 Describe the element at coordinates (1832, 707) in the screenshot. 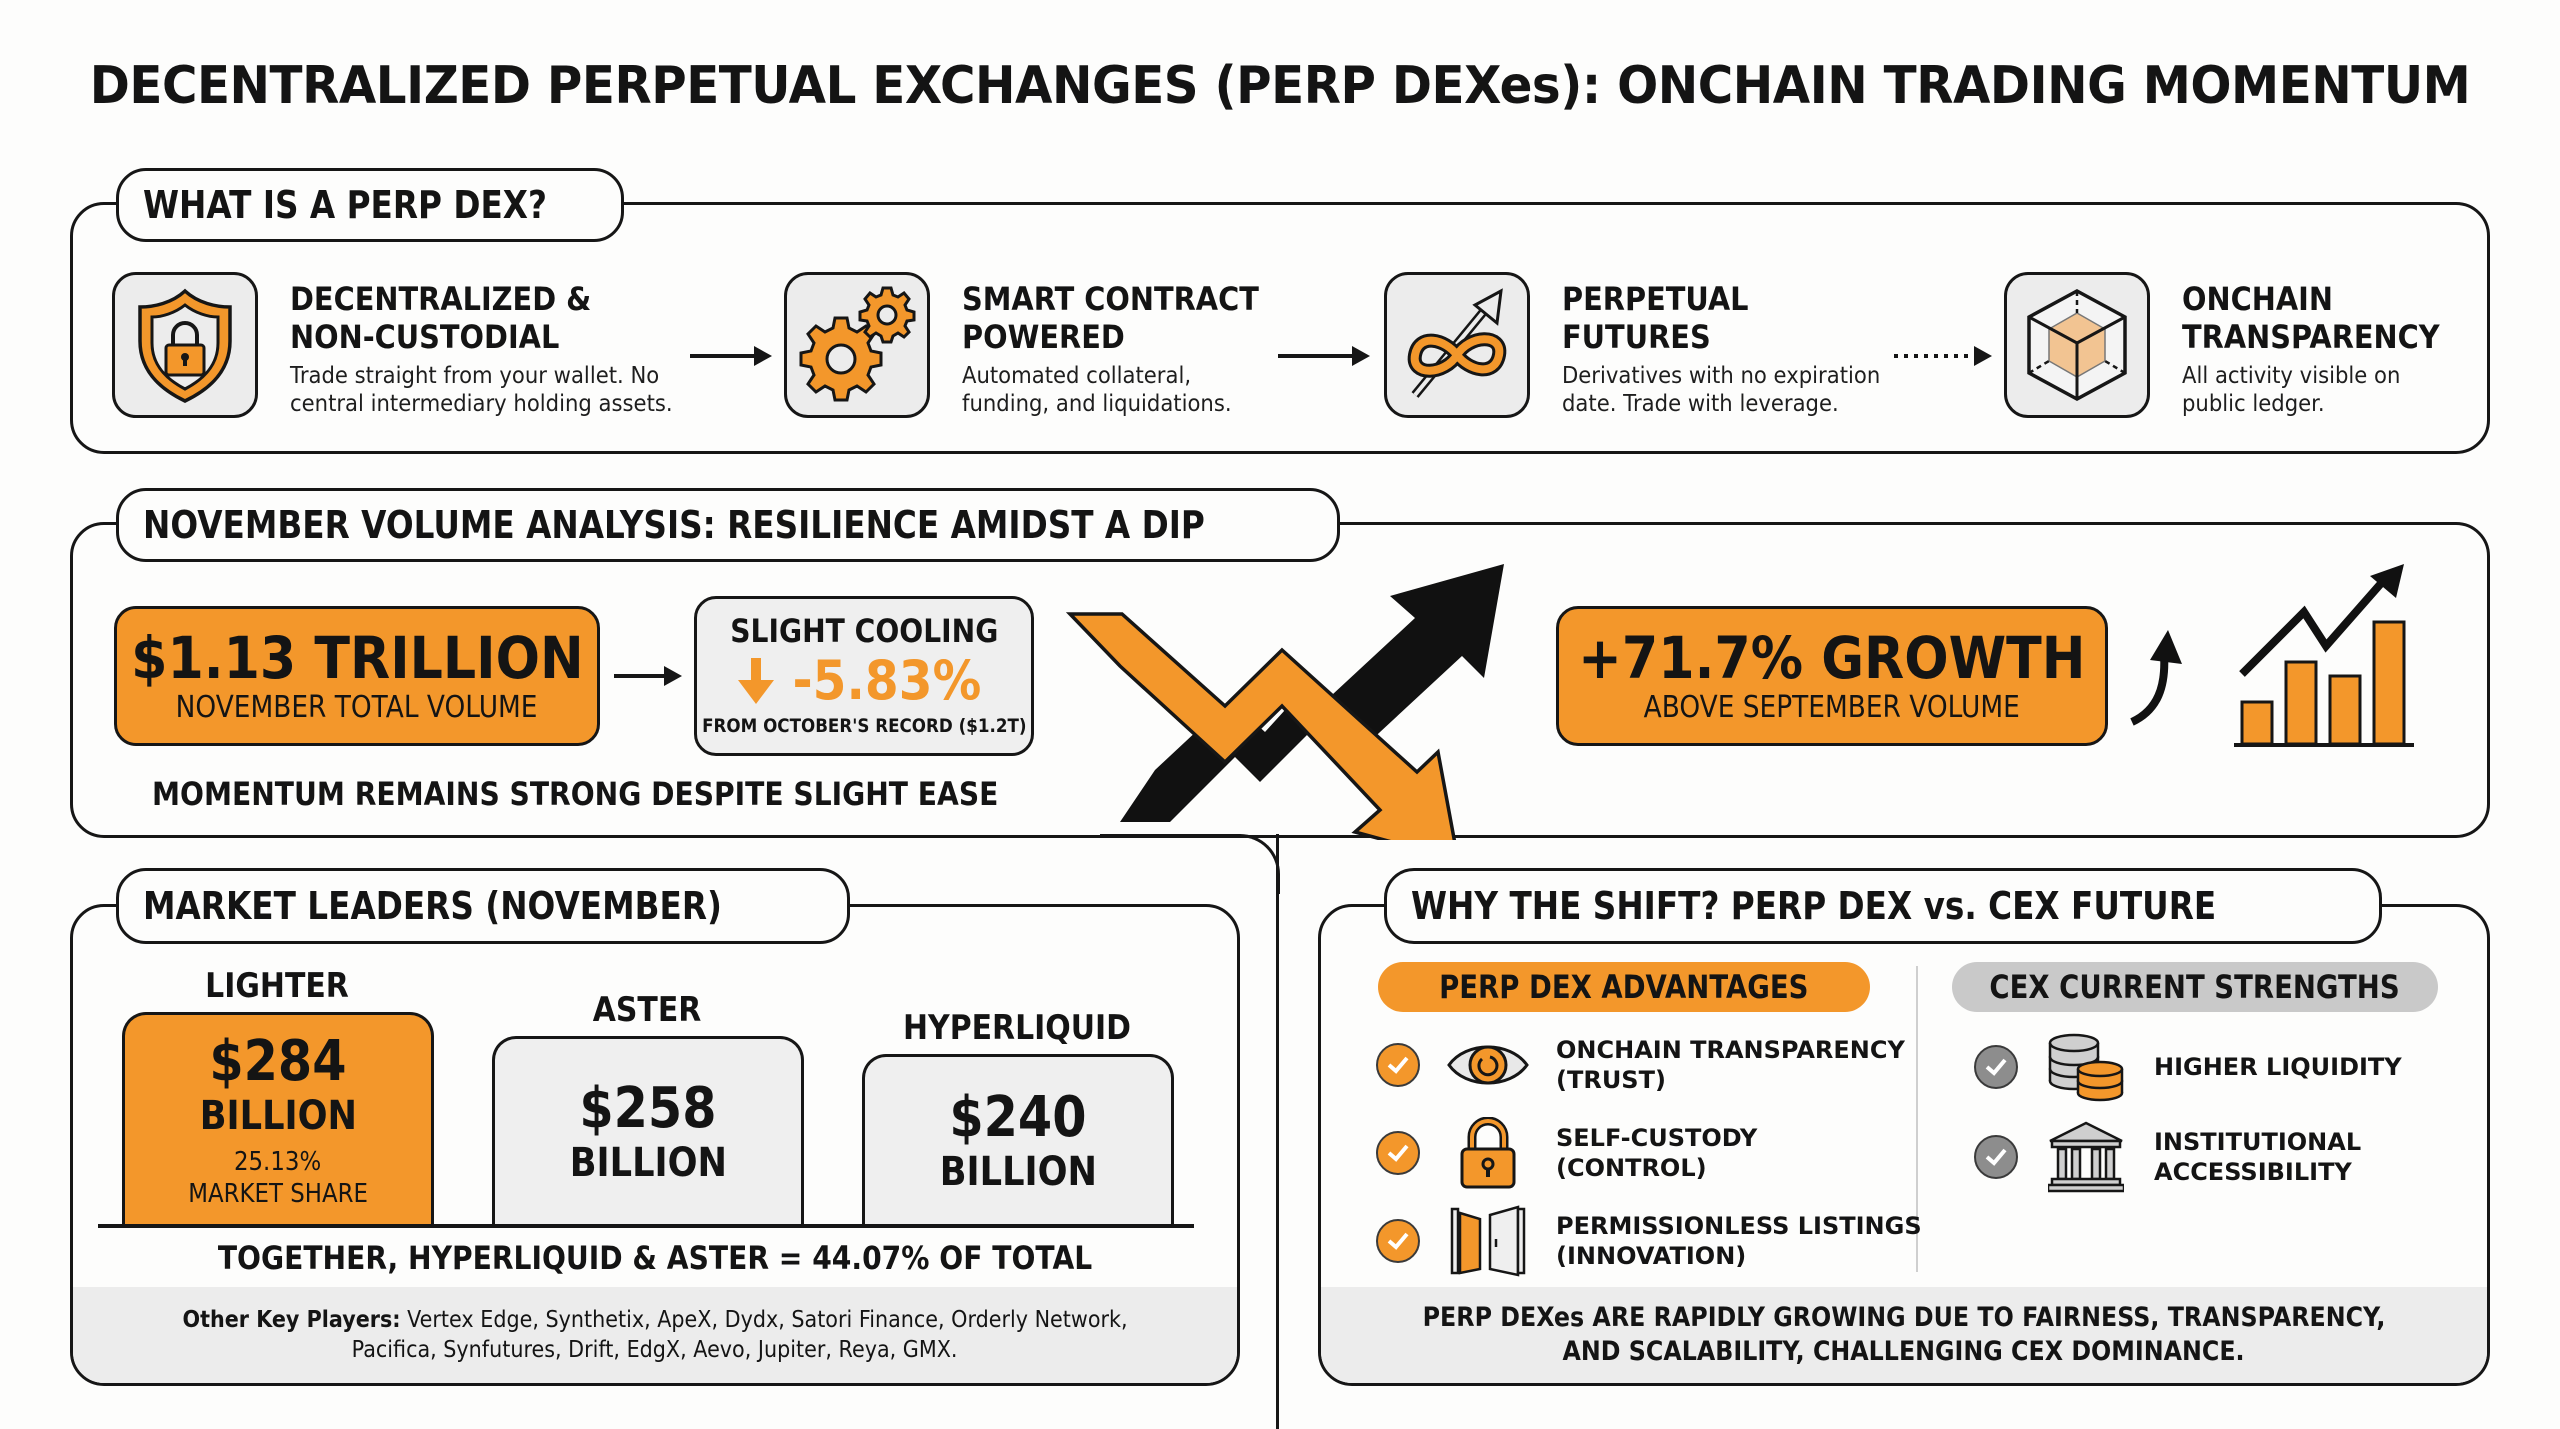

I see `growth-label: ABOVE SEPTEMBER VOLUME` at that location.